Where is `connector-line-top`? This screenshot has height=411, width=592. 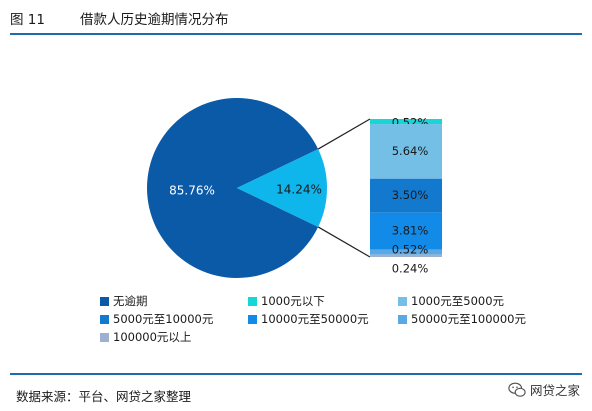 connector-line-top is located at coordinates (344, 134).